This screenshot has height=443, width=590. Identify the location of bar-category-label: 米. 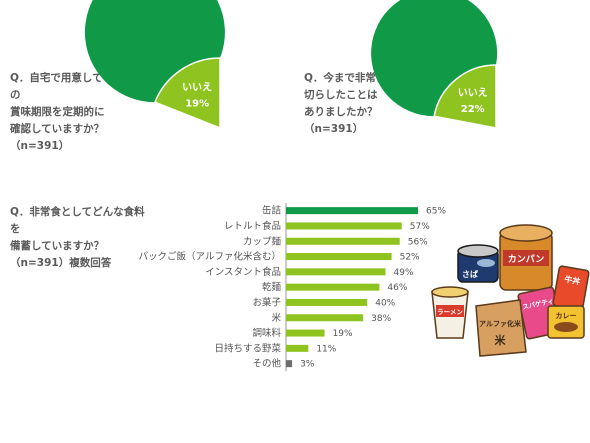
(276, 318).